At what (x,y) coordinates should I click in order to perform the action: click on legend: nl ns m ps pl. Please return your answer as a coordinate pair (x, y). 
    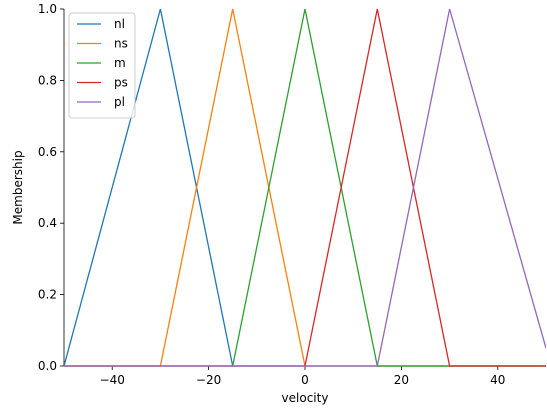
    Looking at the image, I should click on (102, 65).